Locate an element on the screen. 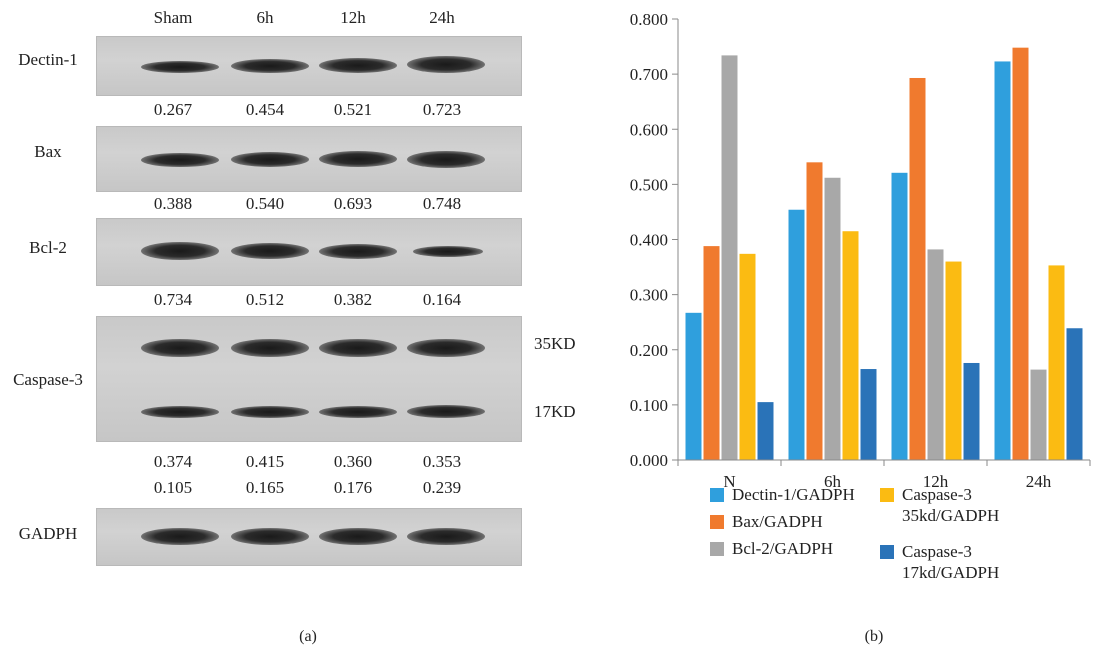 This screenshot has height=656, width=1094. x-tick-label: 6h is located at coordinates (833, 481).